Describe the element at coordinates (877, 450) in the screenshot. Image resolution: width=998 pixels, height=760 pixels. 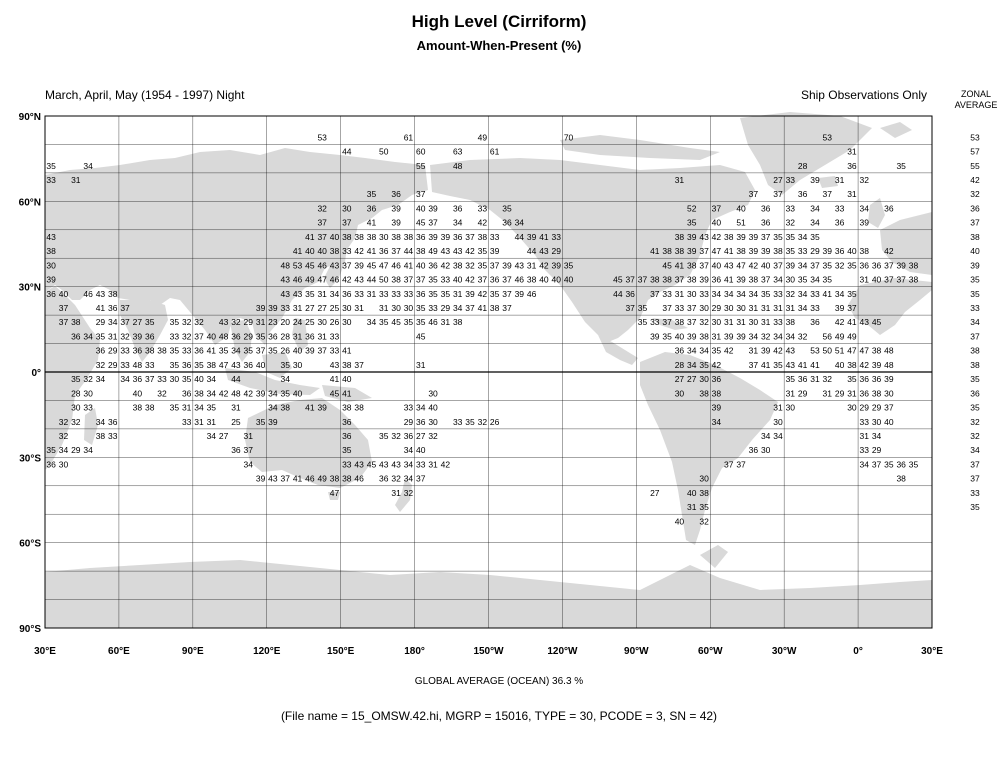
I see `cell-value: 29` at that location.